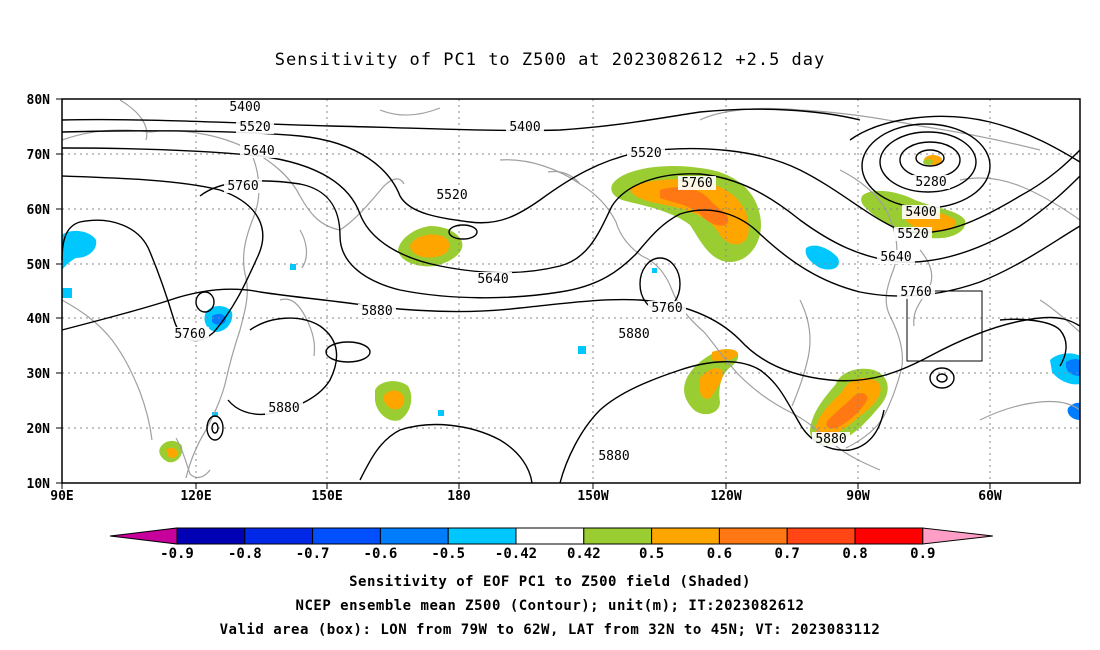  What do you see at coordinates (990, 496) in the screenshot?
I see `lon-label: 60W` at bounding box center [990, 496].